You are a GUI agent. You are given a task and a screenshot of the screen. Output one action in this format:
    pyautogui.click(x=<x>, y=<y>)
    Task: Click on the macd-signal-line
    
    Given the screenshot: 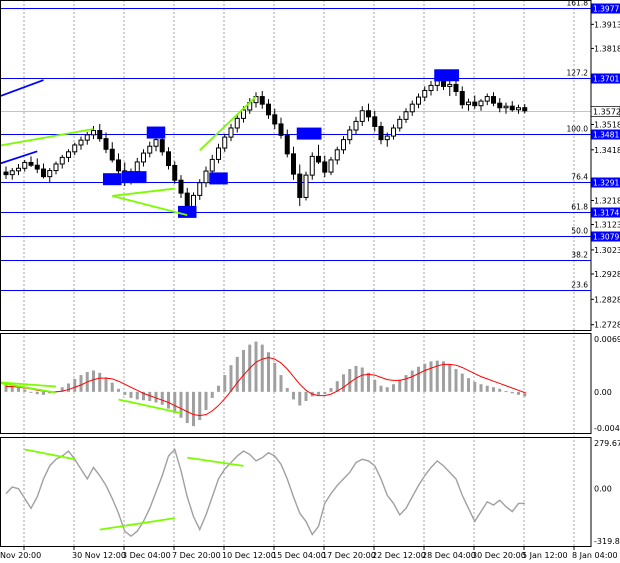 What is the action you would take?
    pyautogui.click(x=265, y=386)
    